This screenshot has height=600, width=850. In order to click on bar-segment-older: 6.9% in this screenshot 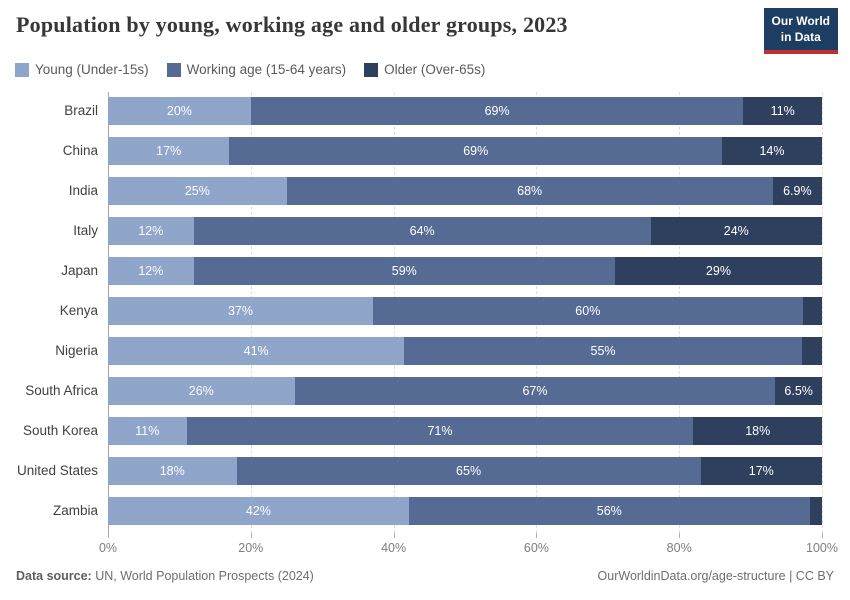, I will do `click(797, 191)`.